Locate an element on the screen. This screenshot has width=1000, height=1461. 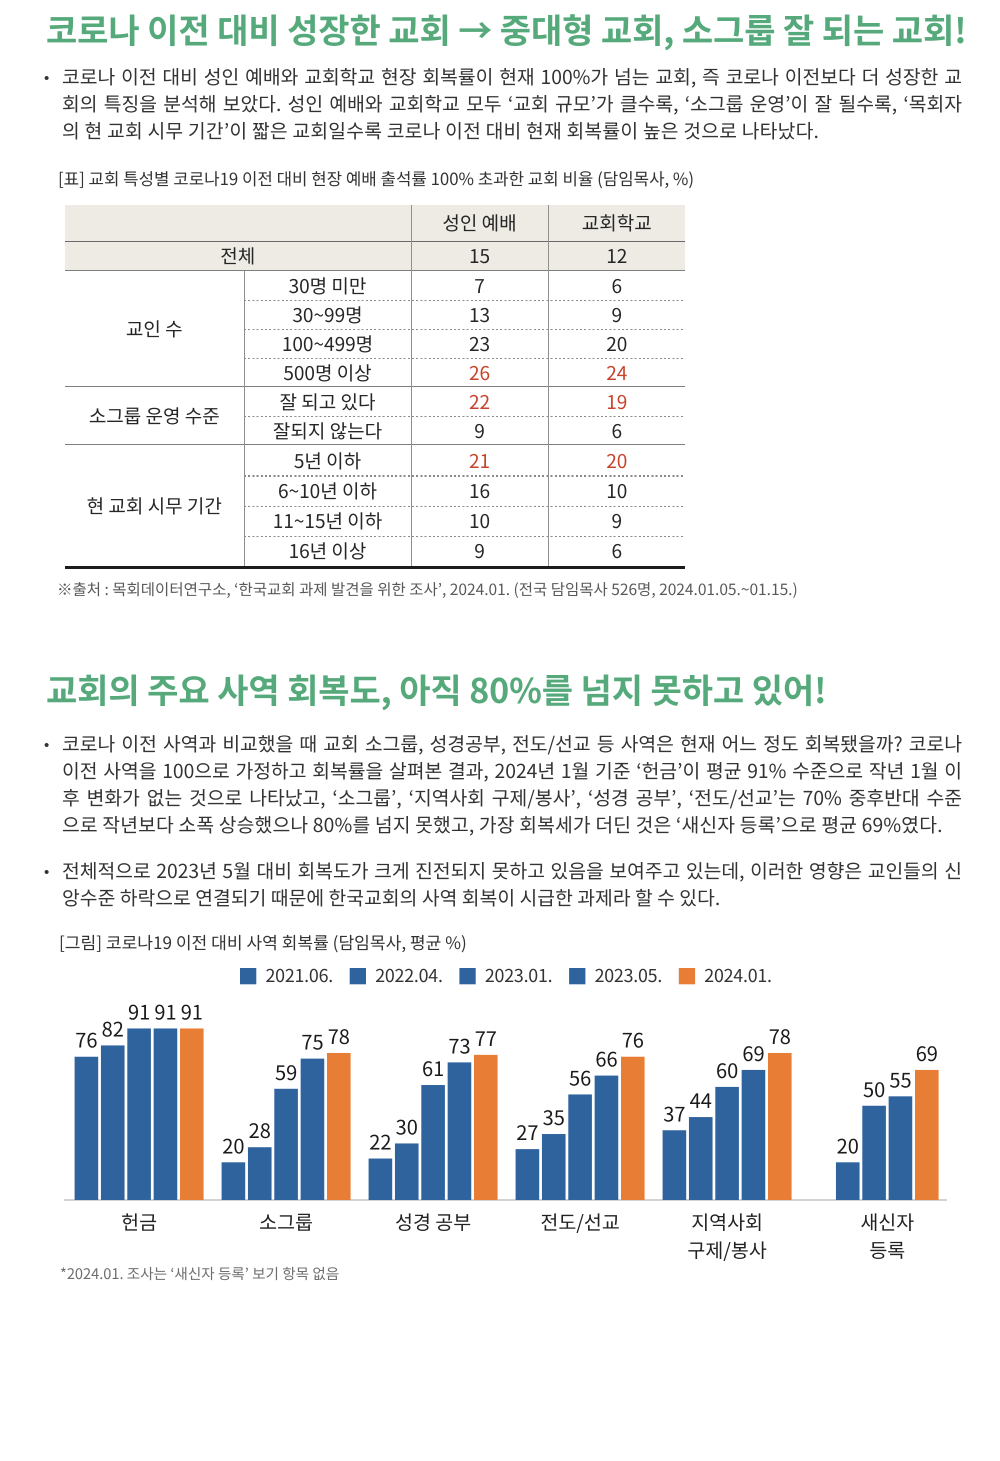
svg-text: 75 is located at coordinates (312, 1041).